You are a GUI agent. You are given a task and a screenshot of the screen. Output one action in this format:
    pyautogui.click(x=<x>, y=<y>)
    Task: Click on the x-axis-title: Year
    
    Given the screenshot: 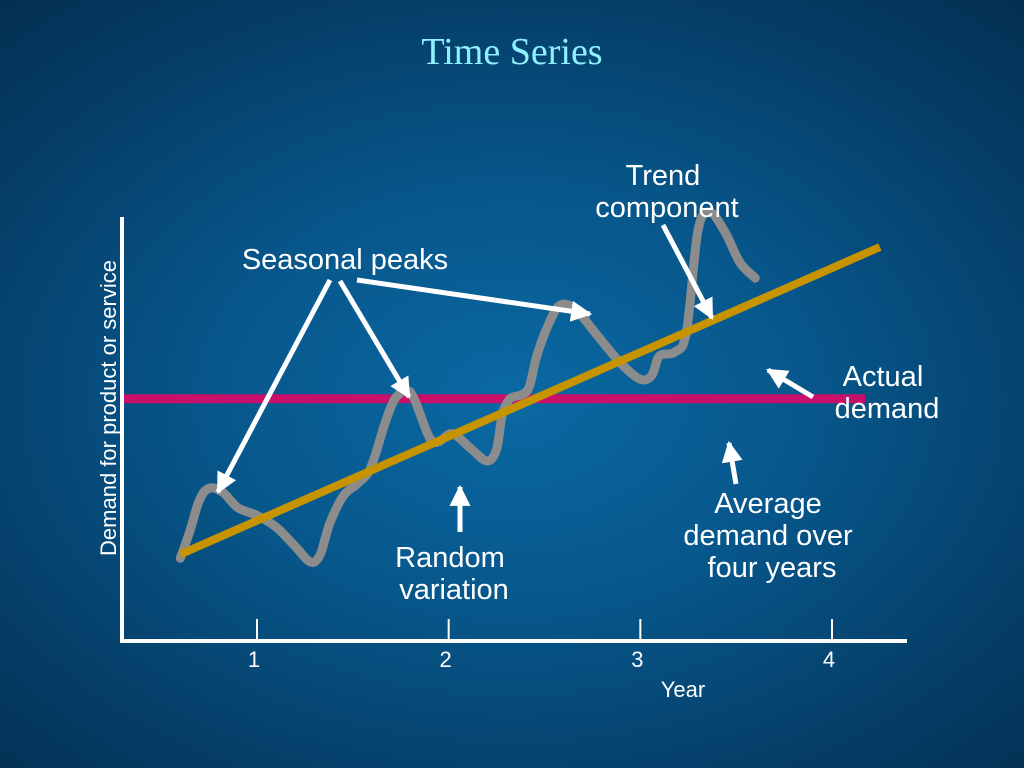 What is the action you would take?
    pyautogui.click(x=683, y=689)
    